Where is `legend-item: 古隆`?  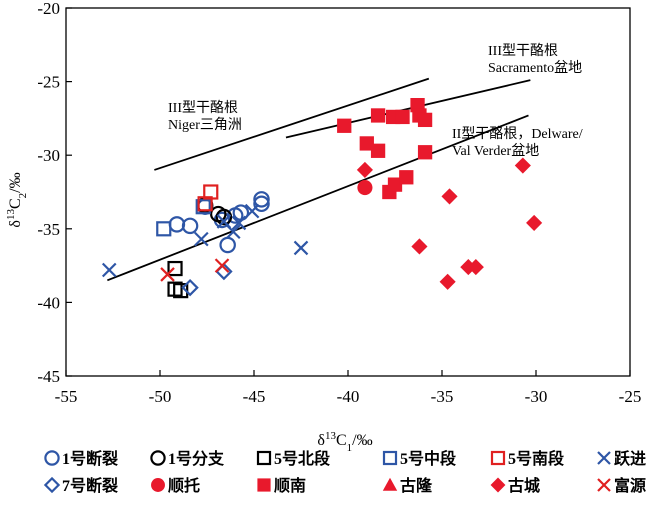
legend-item: 古隆 is located at coordinates (407, 485).